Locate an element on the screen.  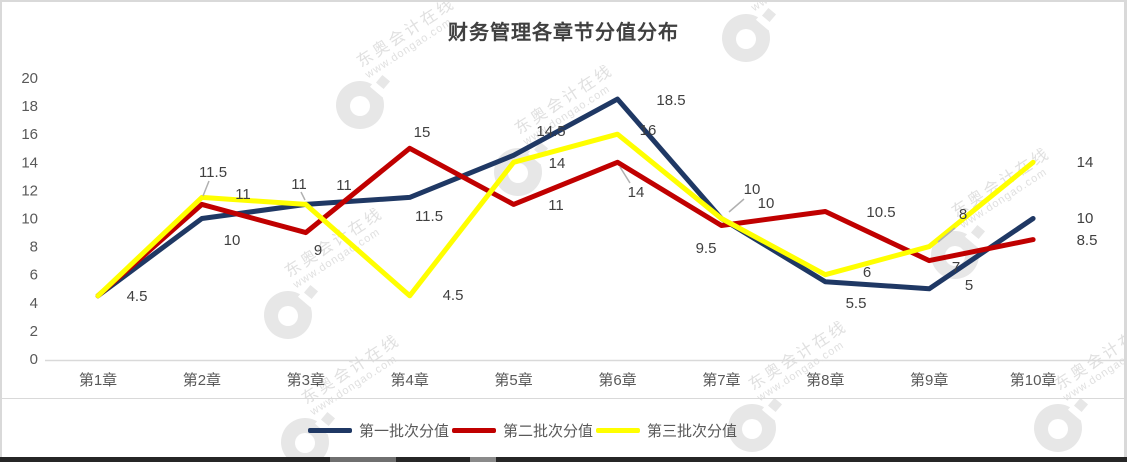
x-axis-category-label: 第3章 is located at coordinates (306, 380).